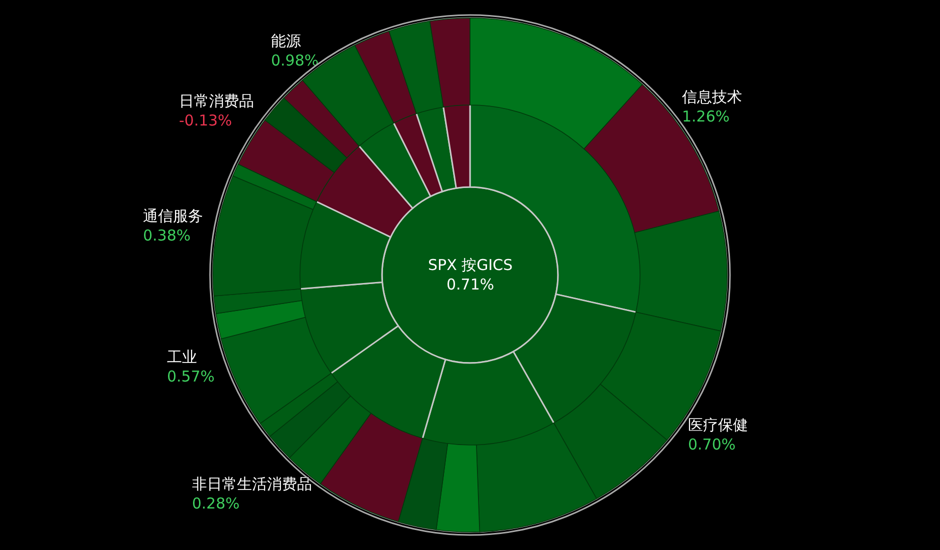  What do you see at coordinates (252, 484) in the screenshot?
I see `slice-label: 非日常生活消费品` at bounding box center [252, 484].